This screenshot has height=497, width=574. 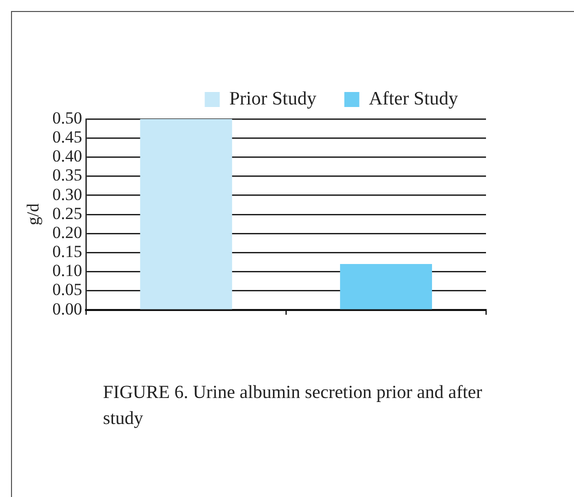 What do you see at coordinates (67, 252) in the screenshot?
I see `y-tick-label: 0.15` at bounding box center [67, 252].